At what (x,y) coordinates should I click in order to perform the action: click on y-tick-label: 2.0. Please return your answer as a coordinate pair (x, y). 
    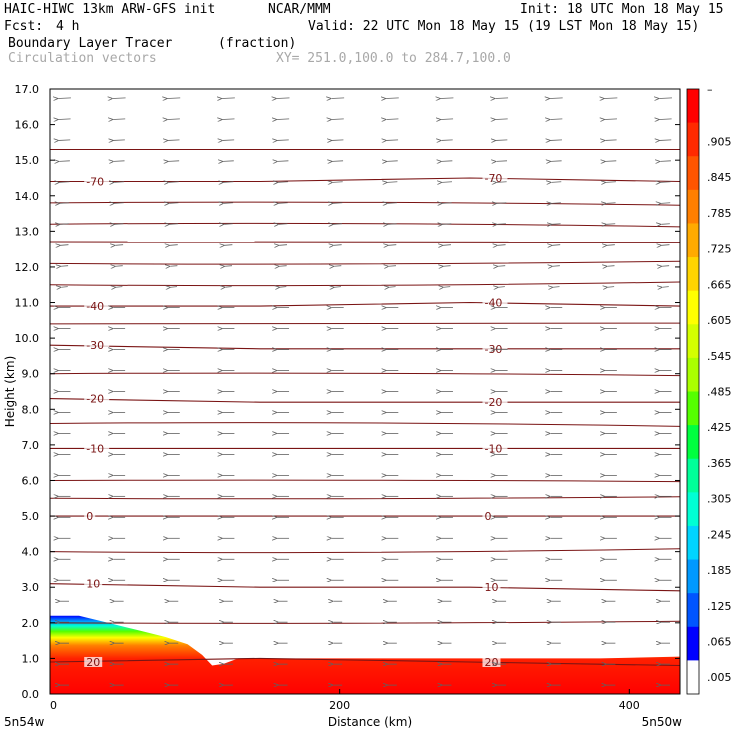
    Looking at the image, I should click on (31, 623).